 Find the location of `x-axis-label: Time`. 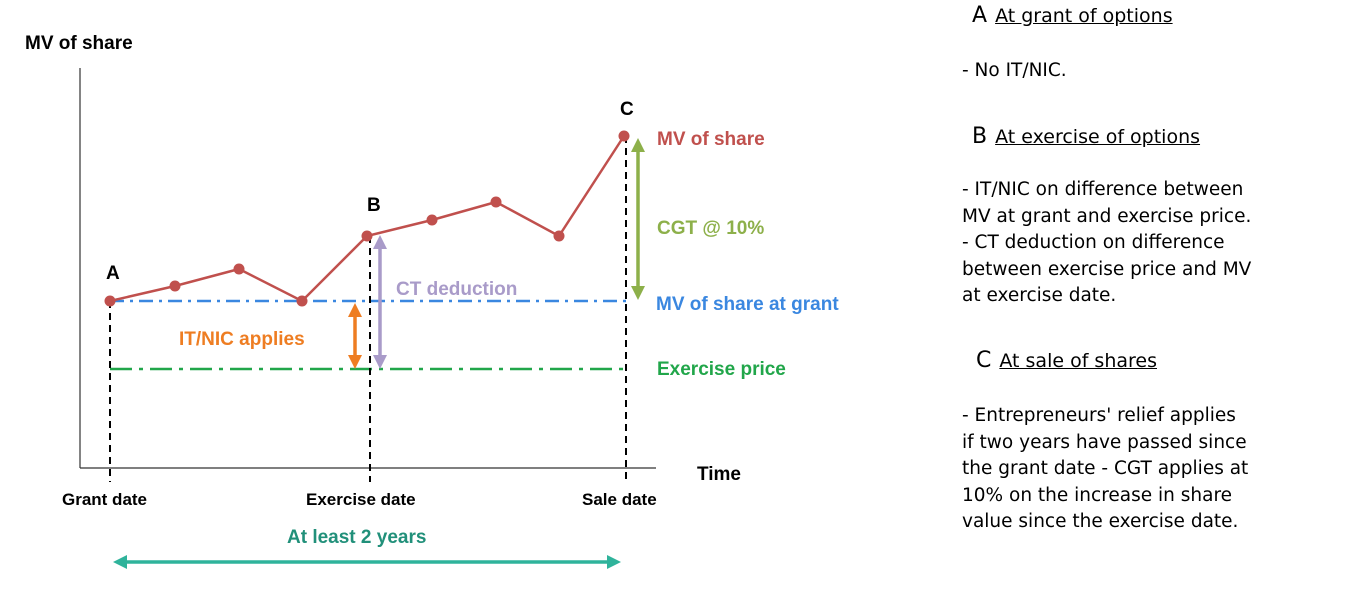

x-axis-label: Time is located at coordinates (719, 474).